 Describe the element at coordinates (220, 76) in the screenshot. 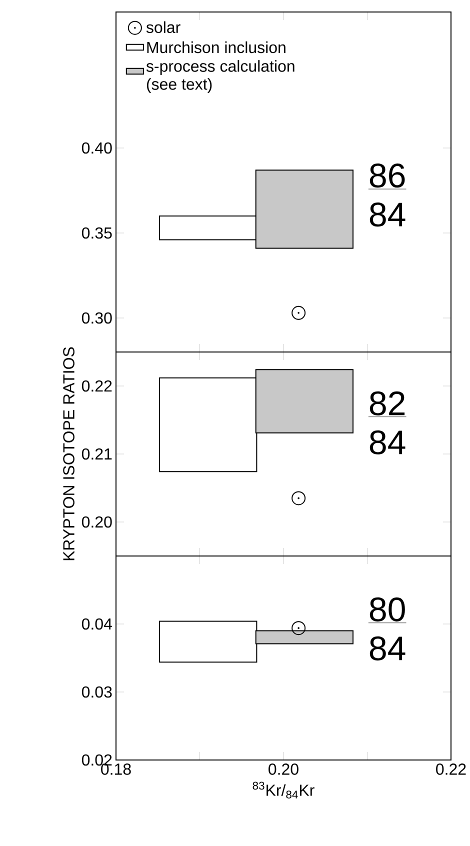

I see `legend-label: s-process calculation (see text)` at that location.